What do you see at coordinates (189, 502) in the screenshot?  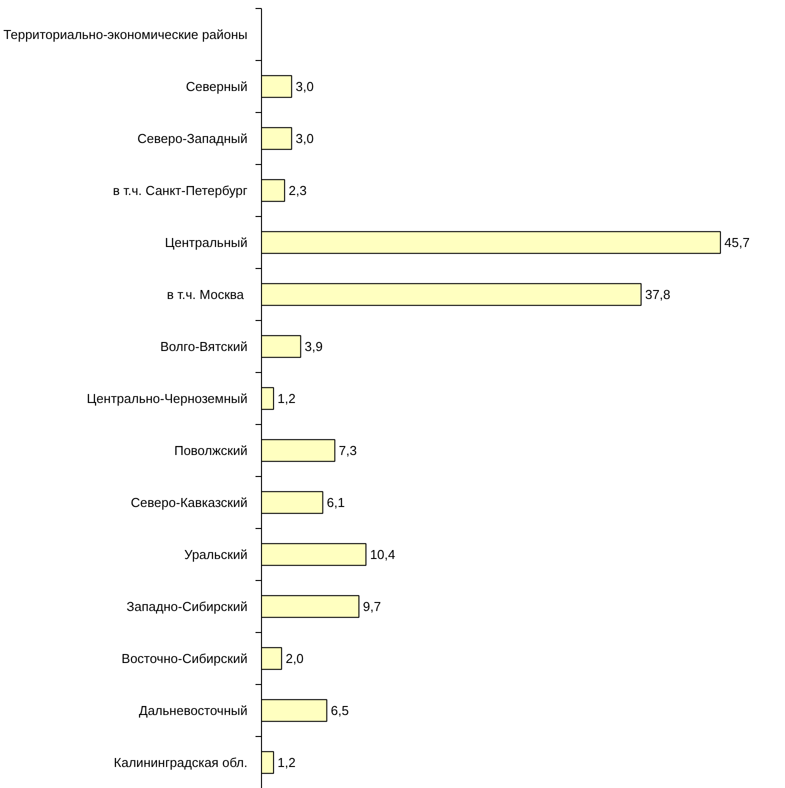 I see `y-tick-label: Северо-Кавказский` at bounding box center [189, 502].